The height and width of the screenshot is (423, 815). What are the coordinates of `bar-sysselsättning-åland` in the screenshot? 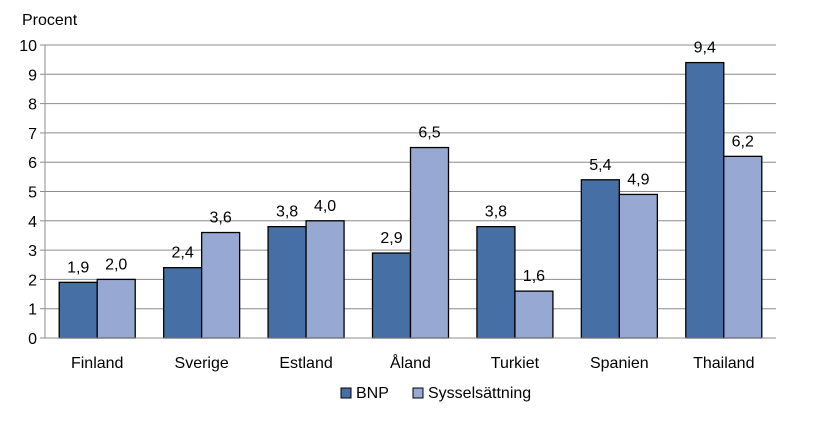 It's located at (429, 242).